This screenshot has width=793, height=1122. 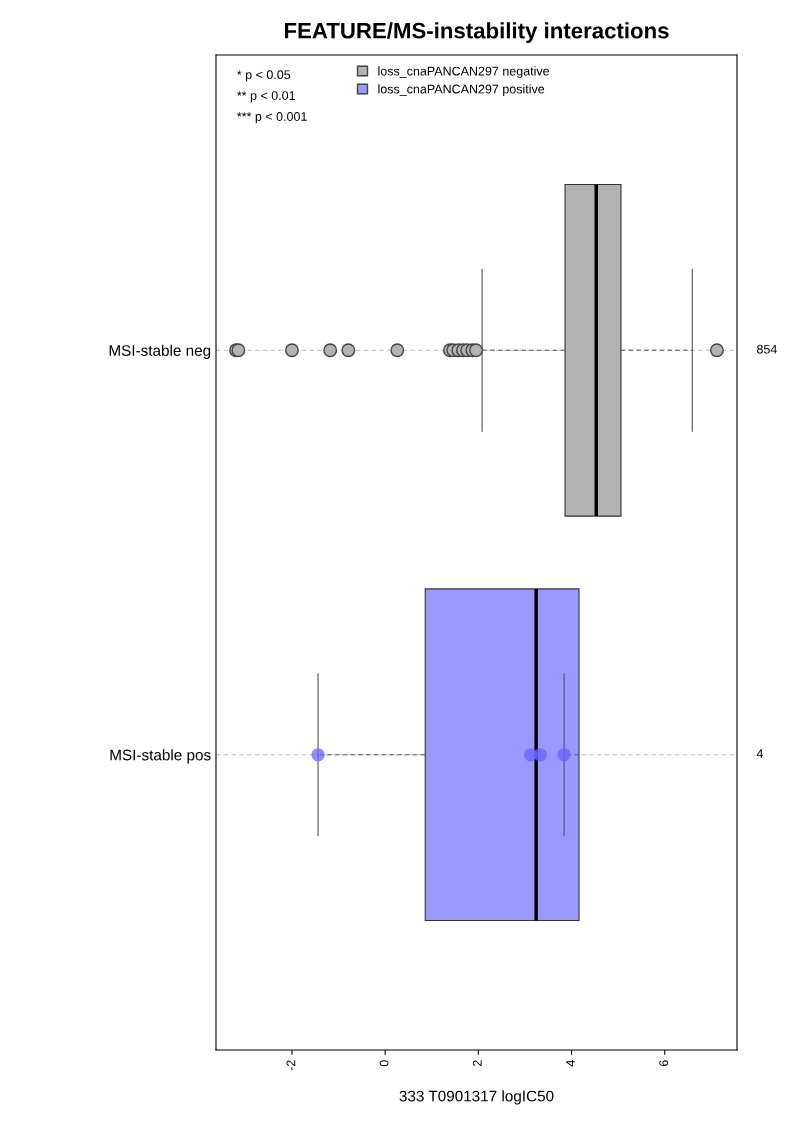 I want to click on annotation: * p < 0.05, so click(x=264, y=76).